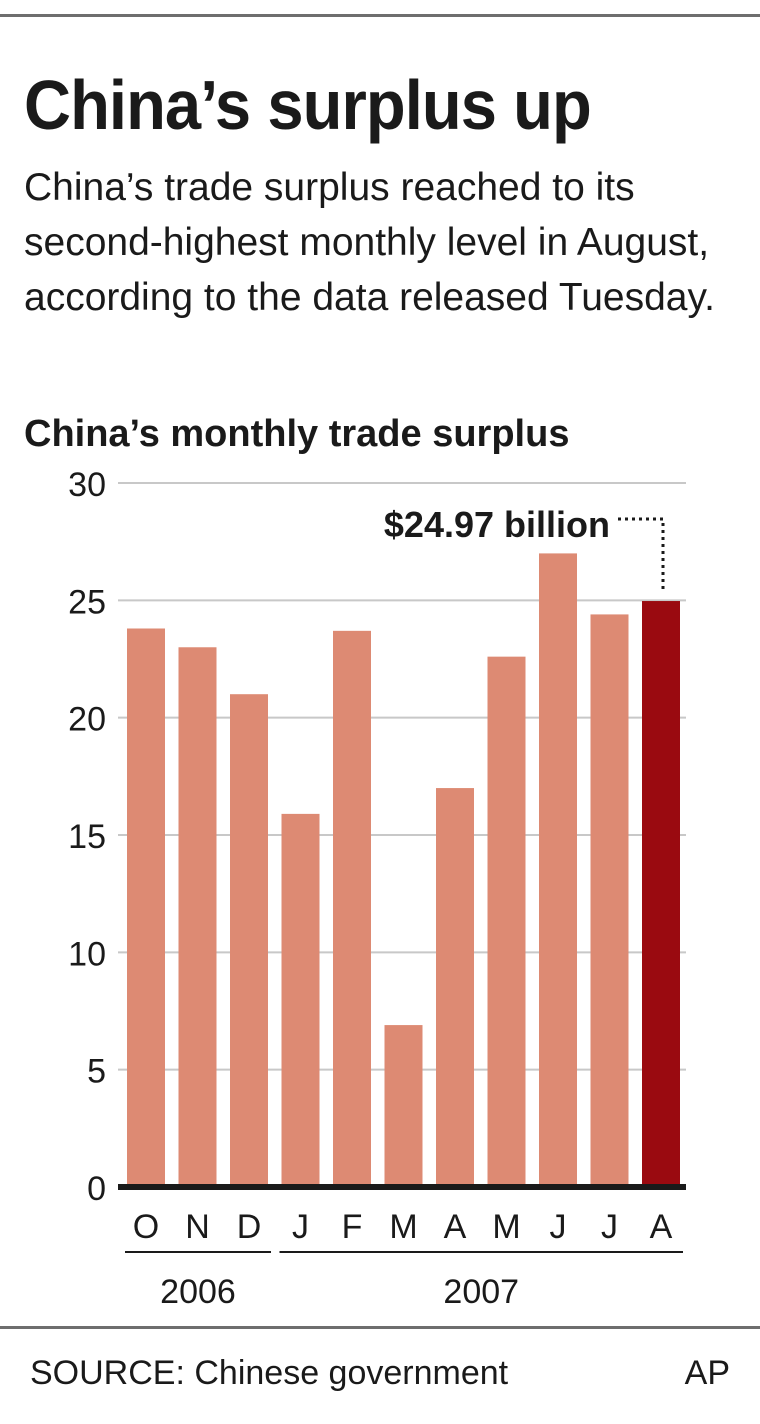  What do you see at coordinates (87, 720) in the screenshot?
I see `y-tick-label: 20` at bounding box center [87, 720].